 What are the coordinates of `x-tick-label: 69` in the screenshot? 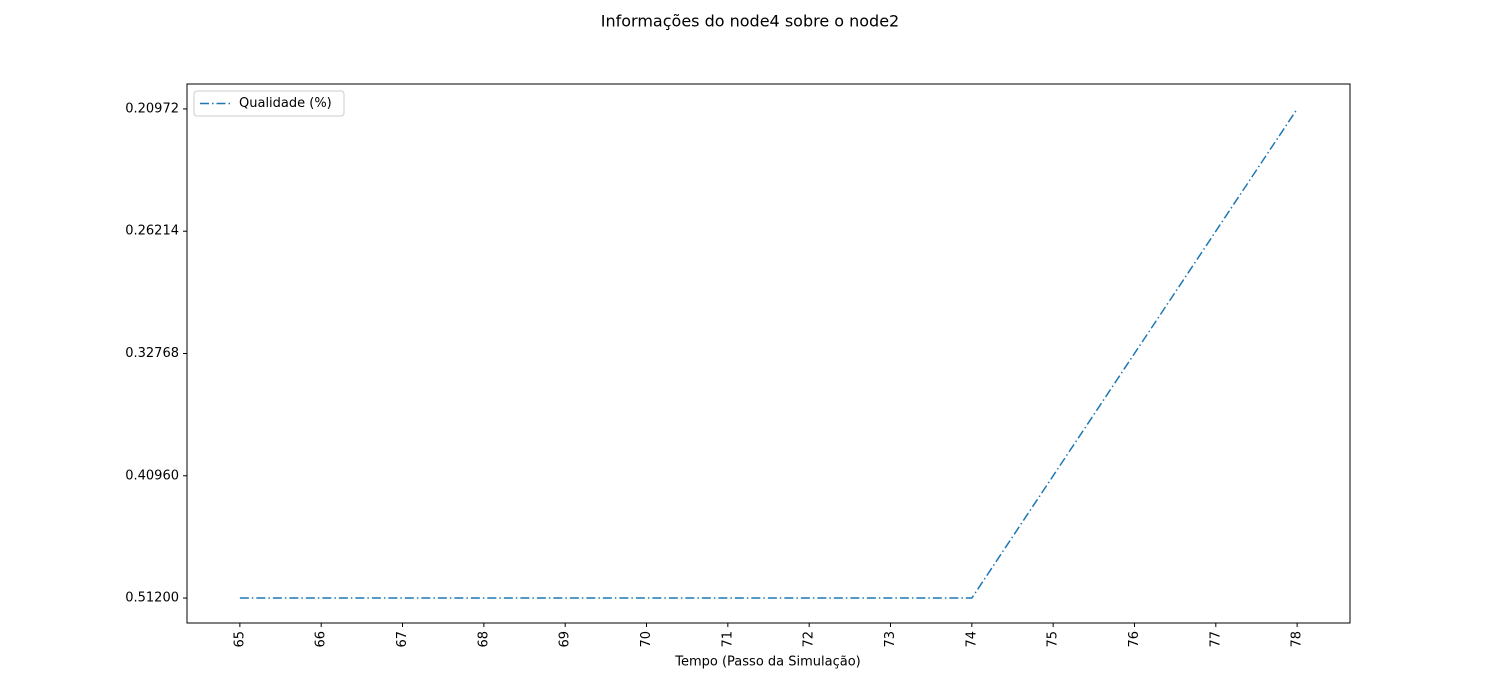 It's located at (565, 639).